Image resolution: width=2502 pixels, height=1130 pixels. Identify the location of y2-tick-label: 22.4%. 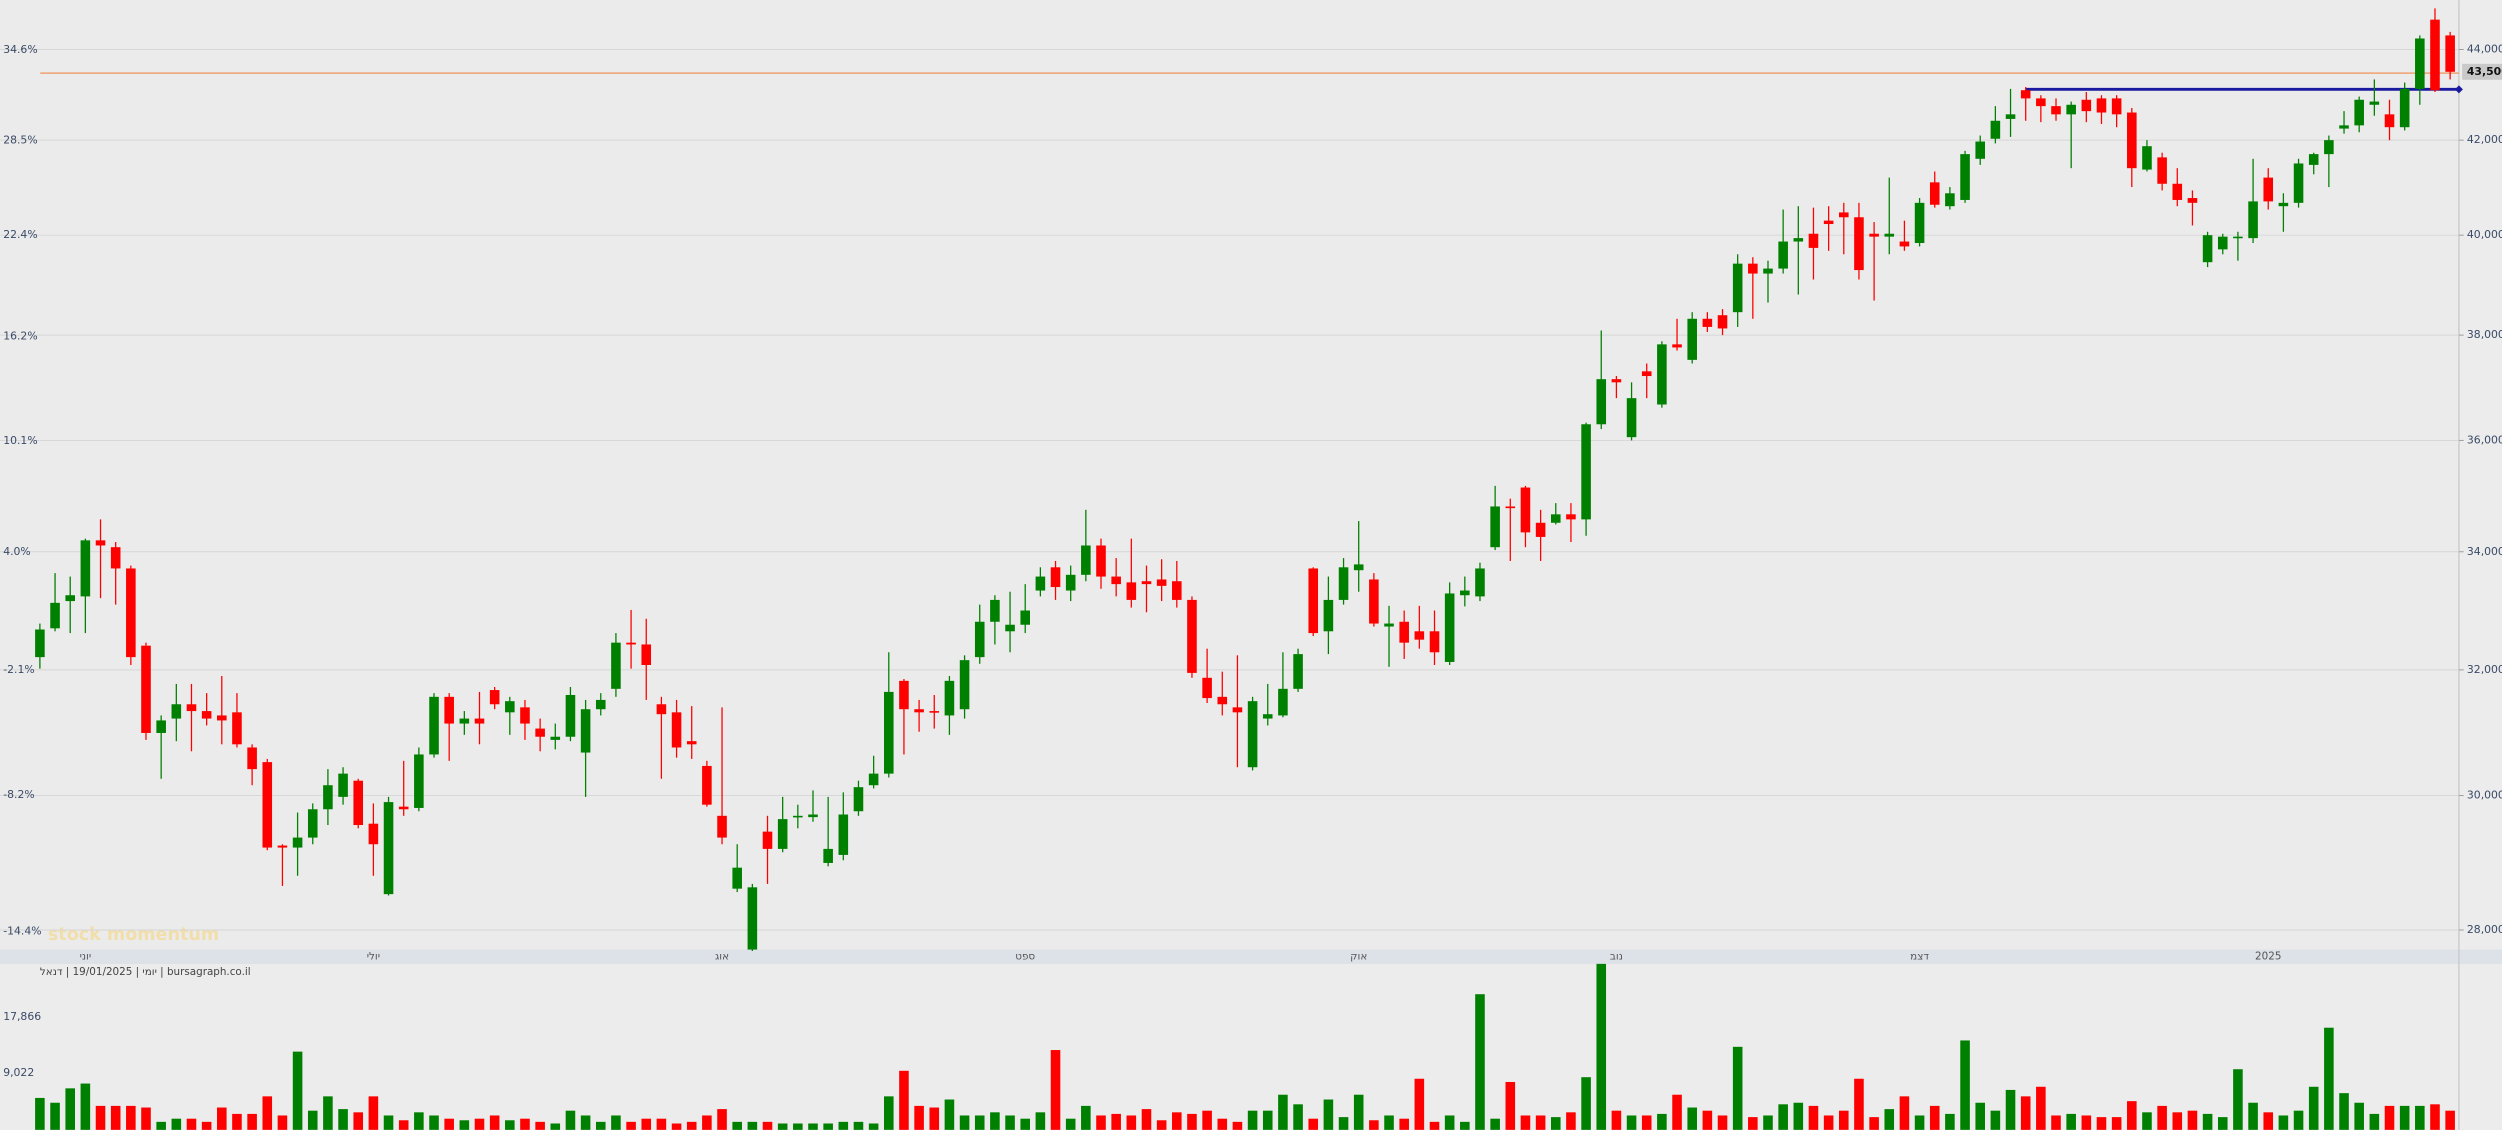
(20, 234).